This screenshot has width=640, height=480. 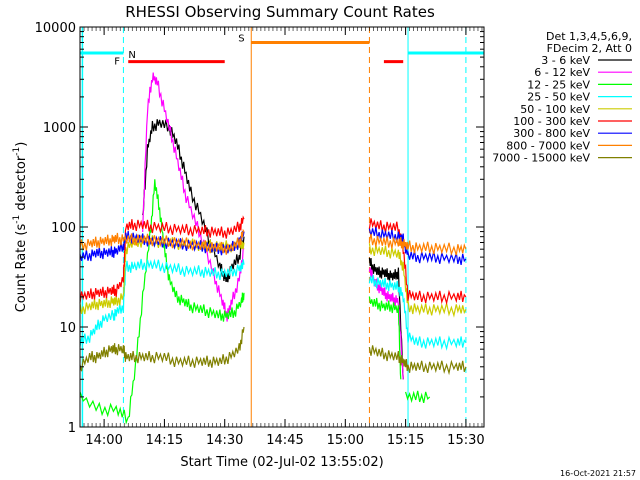 I want to click on legend-label: 100 - 300 keV, so click(x=551, y=121).